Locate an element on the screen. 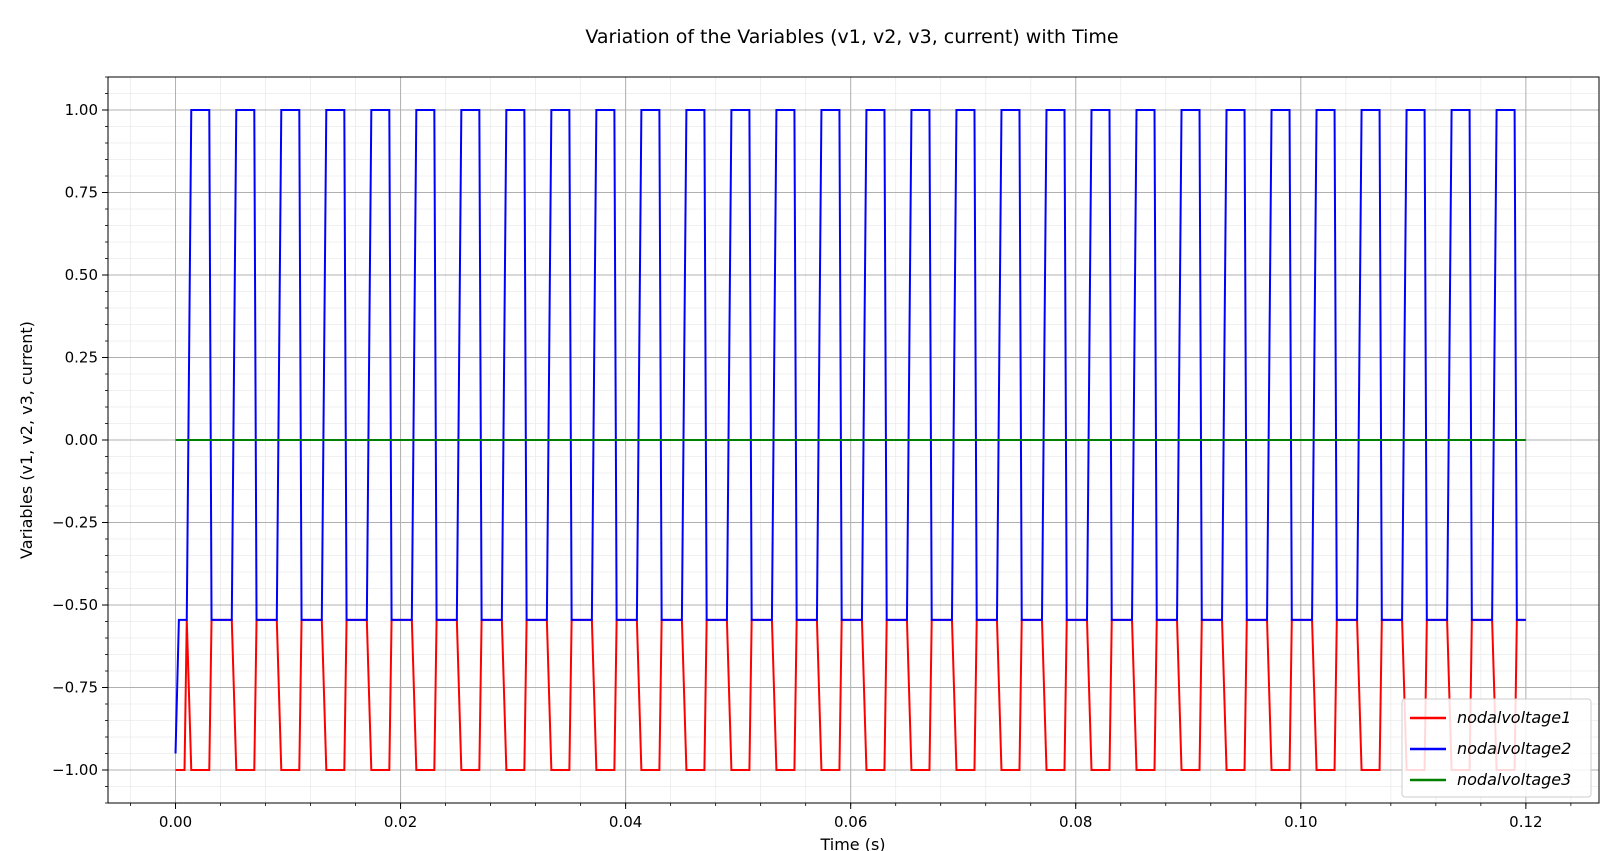 Image resolution: width=1623 pixels, height=851 pixels. legend: nodalvoltage1 nodalvoltage2 nodalvoltage3 is located at coordinates (1496, 748).